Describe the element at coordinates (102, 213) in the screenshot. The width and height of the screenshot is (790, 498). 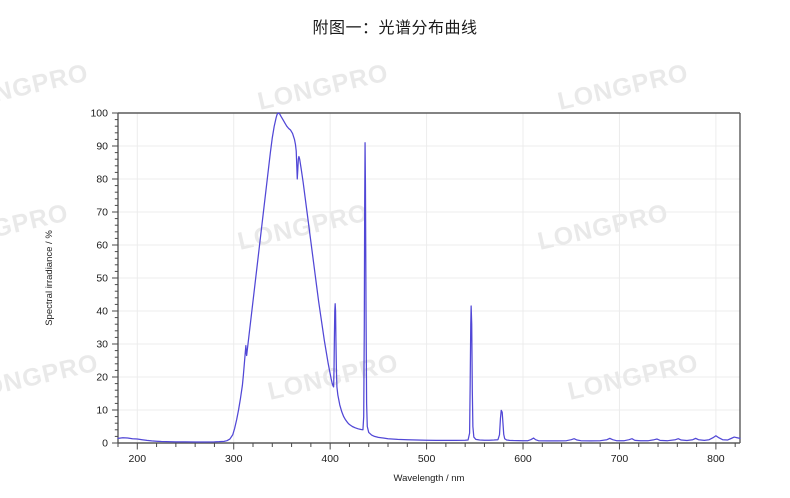
I see `y-axis-tick-label: 70` at that location.